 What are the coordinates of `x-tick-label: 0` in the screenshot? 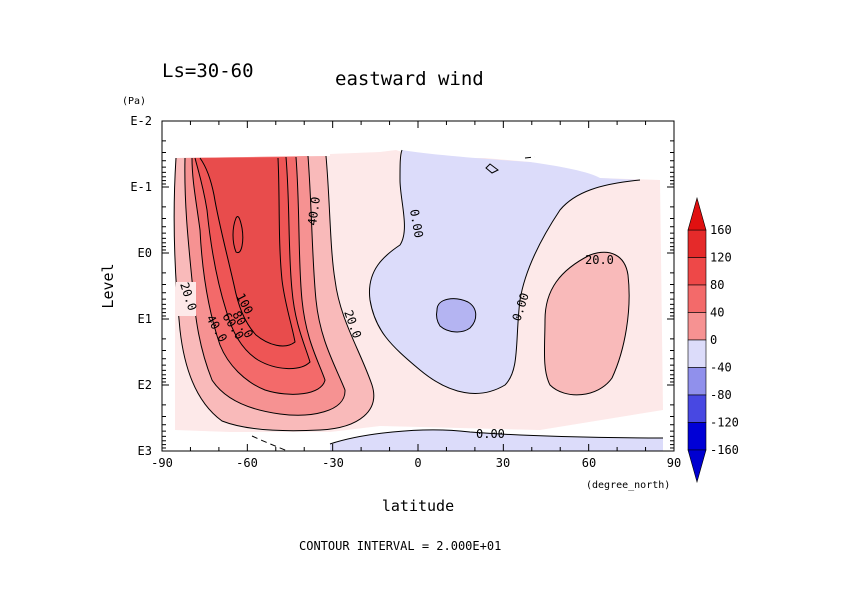 It's located at (417, 463).